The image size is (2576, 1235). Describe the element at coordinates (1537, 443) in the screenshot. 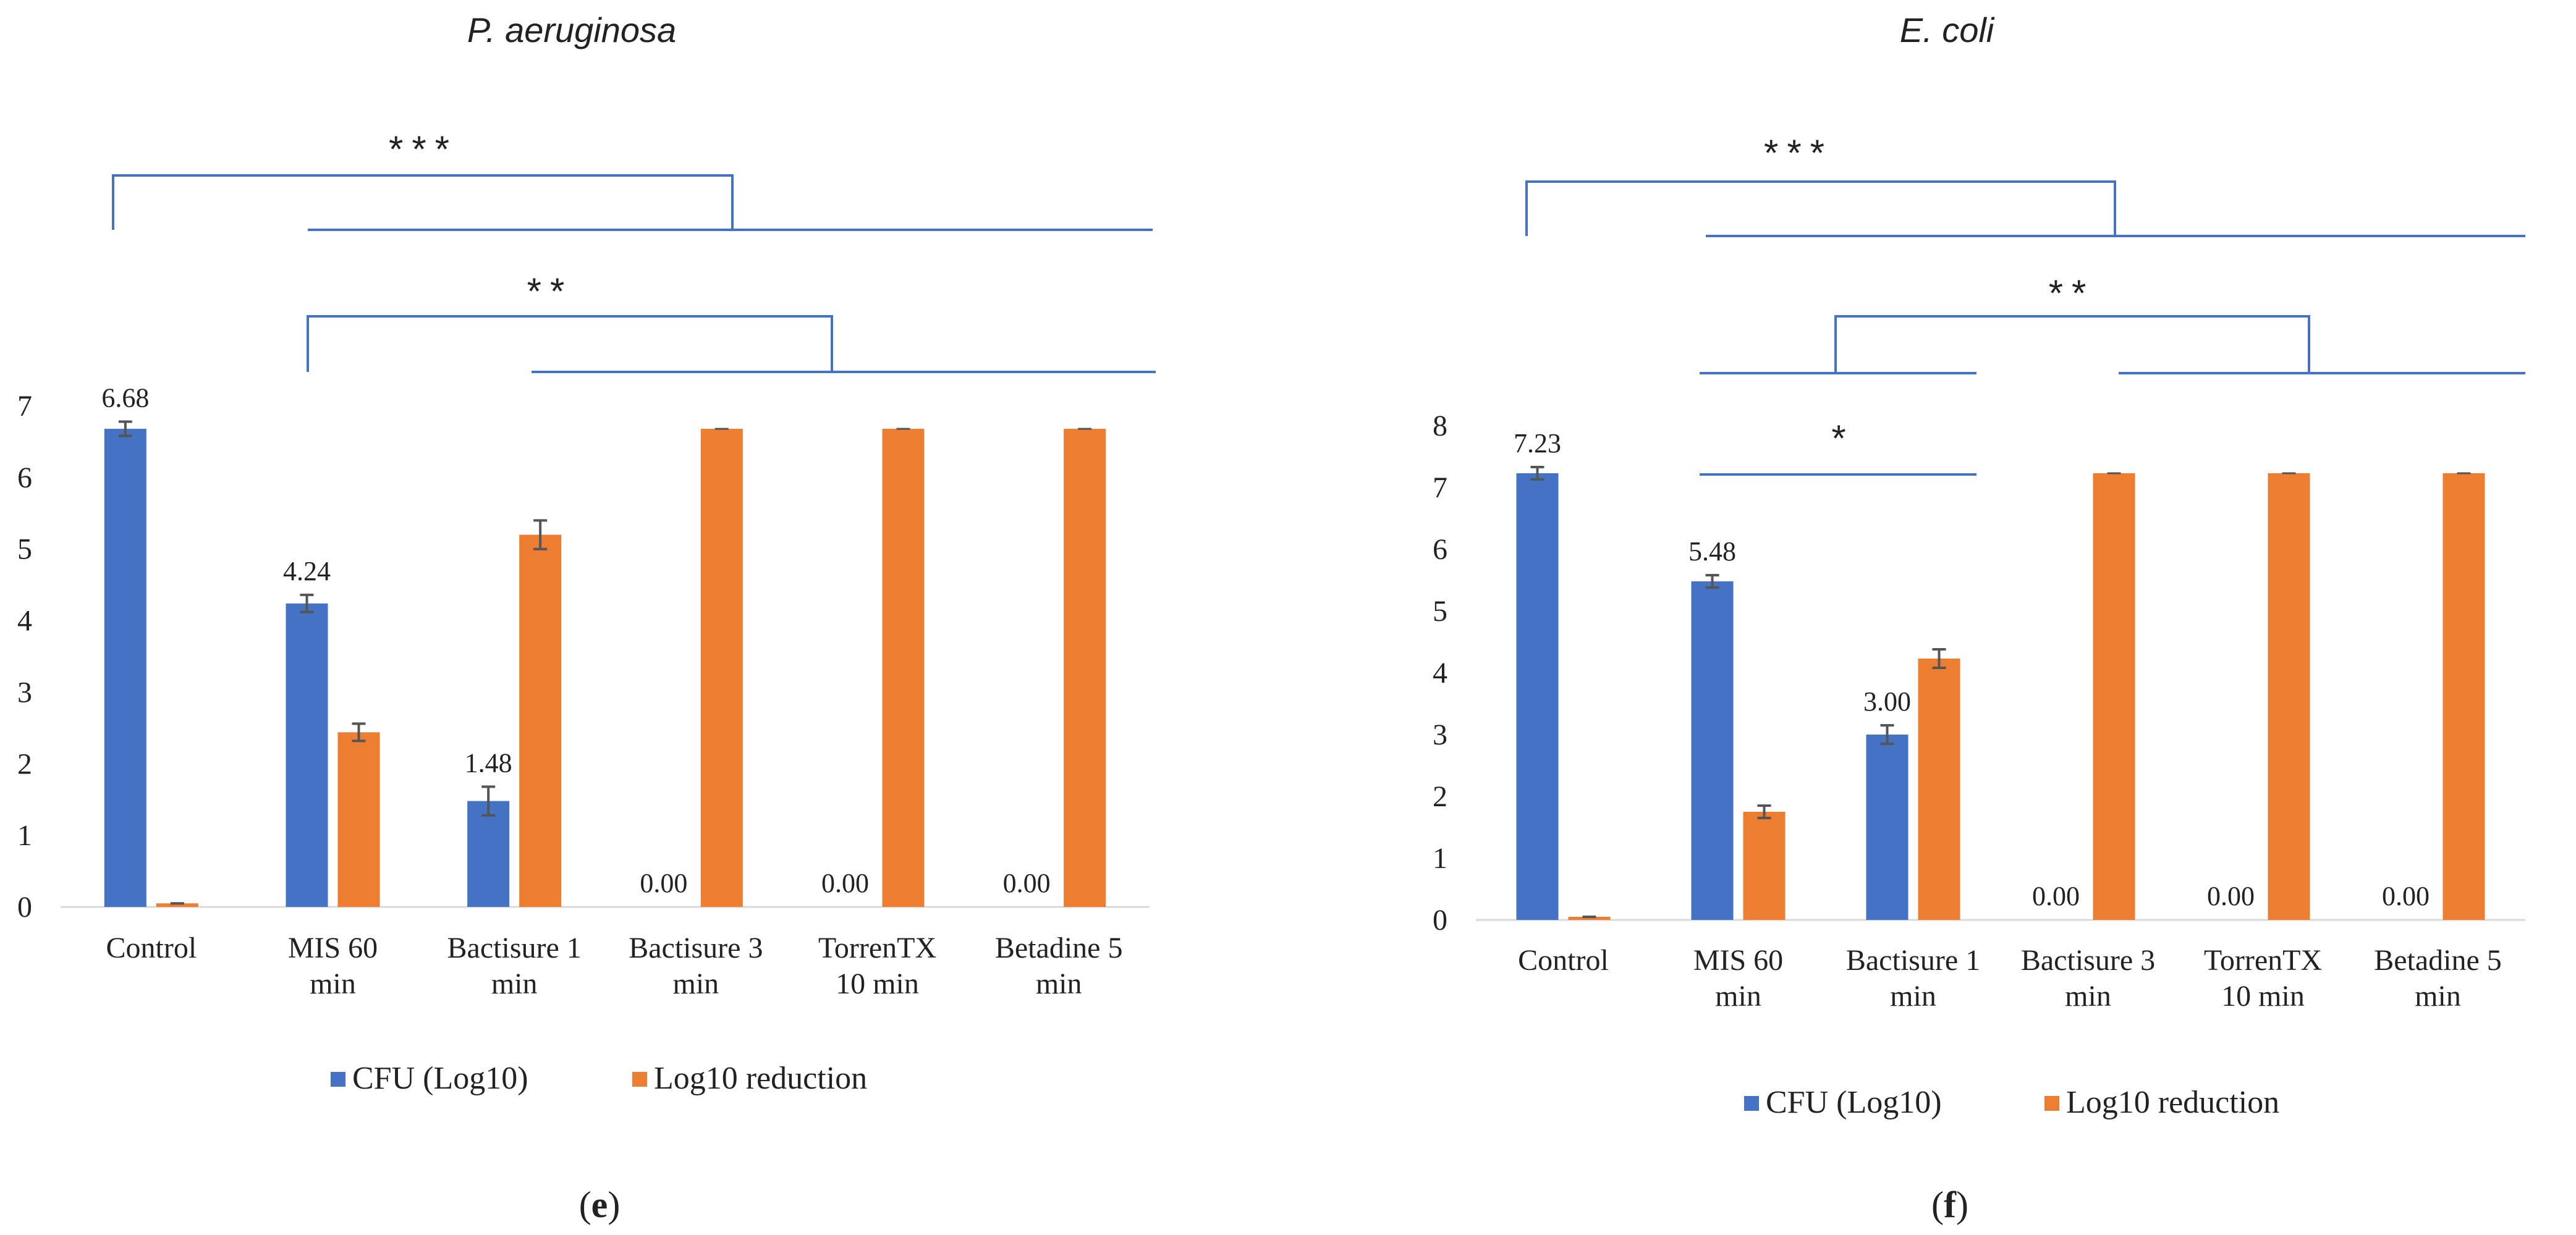

I see `data-label: 7.23` at that location.